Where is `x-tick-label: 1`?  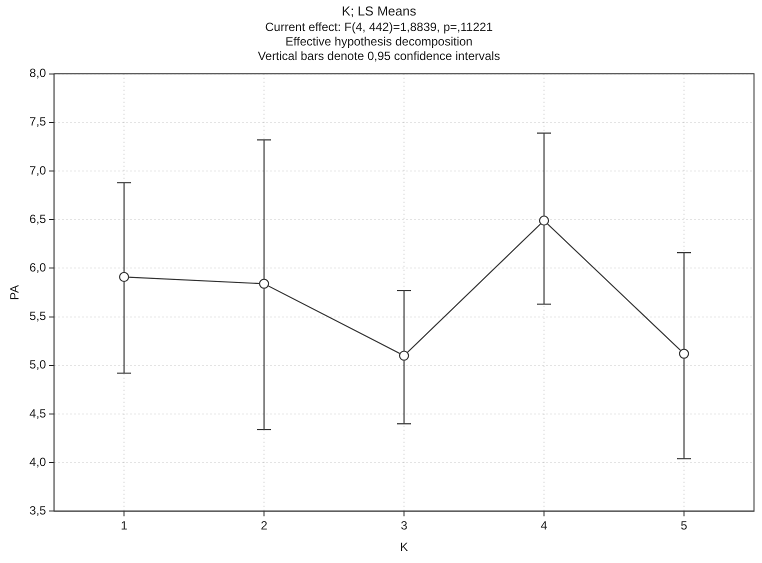 x-tick-label: 1 is located at coordinates (124, 525).